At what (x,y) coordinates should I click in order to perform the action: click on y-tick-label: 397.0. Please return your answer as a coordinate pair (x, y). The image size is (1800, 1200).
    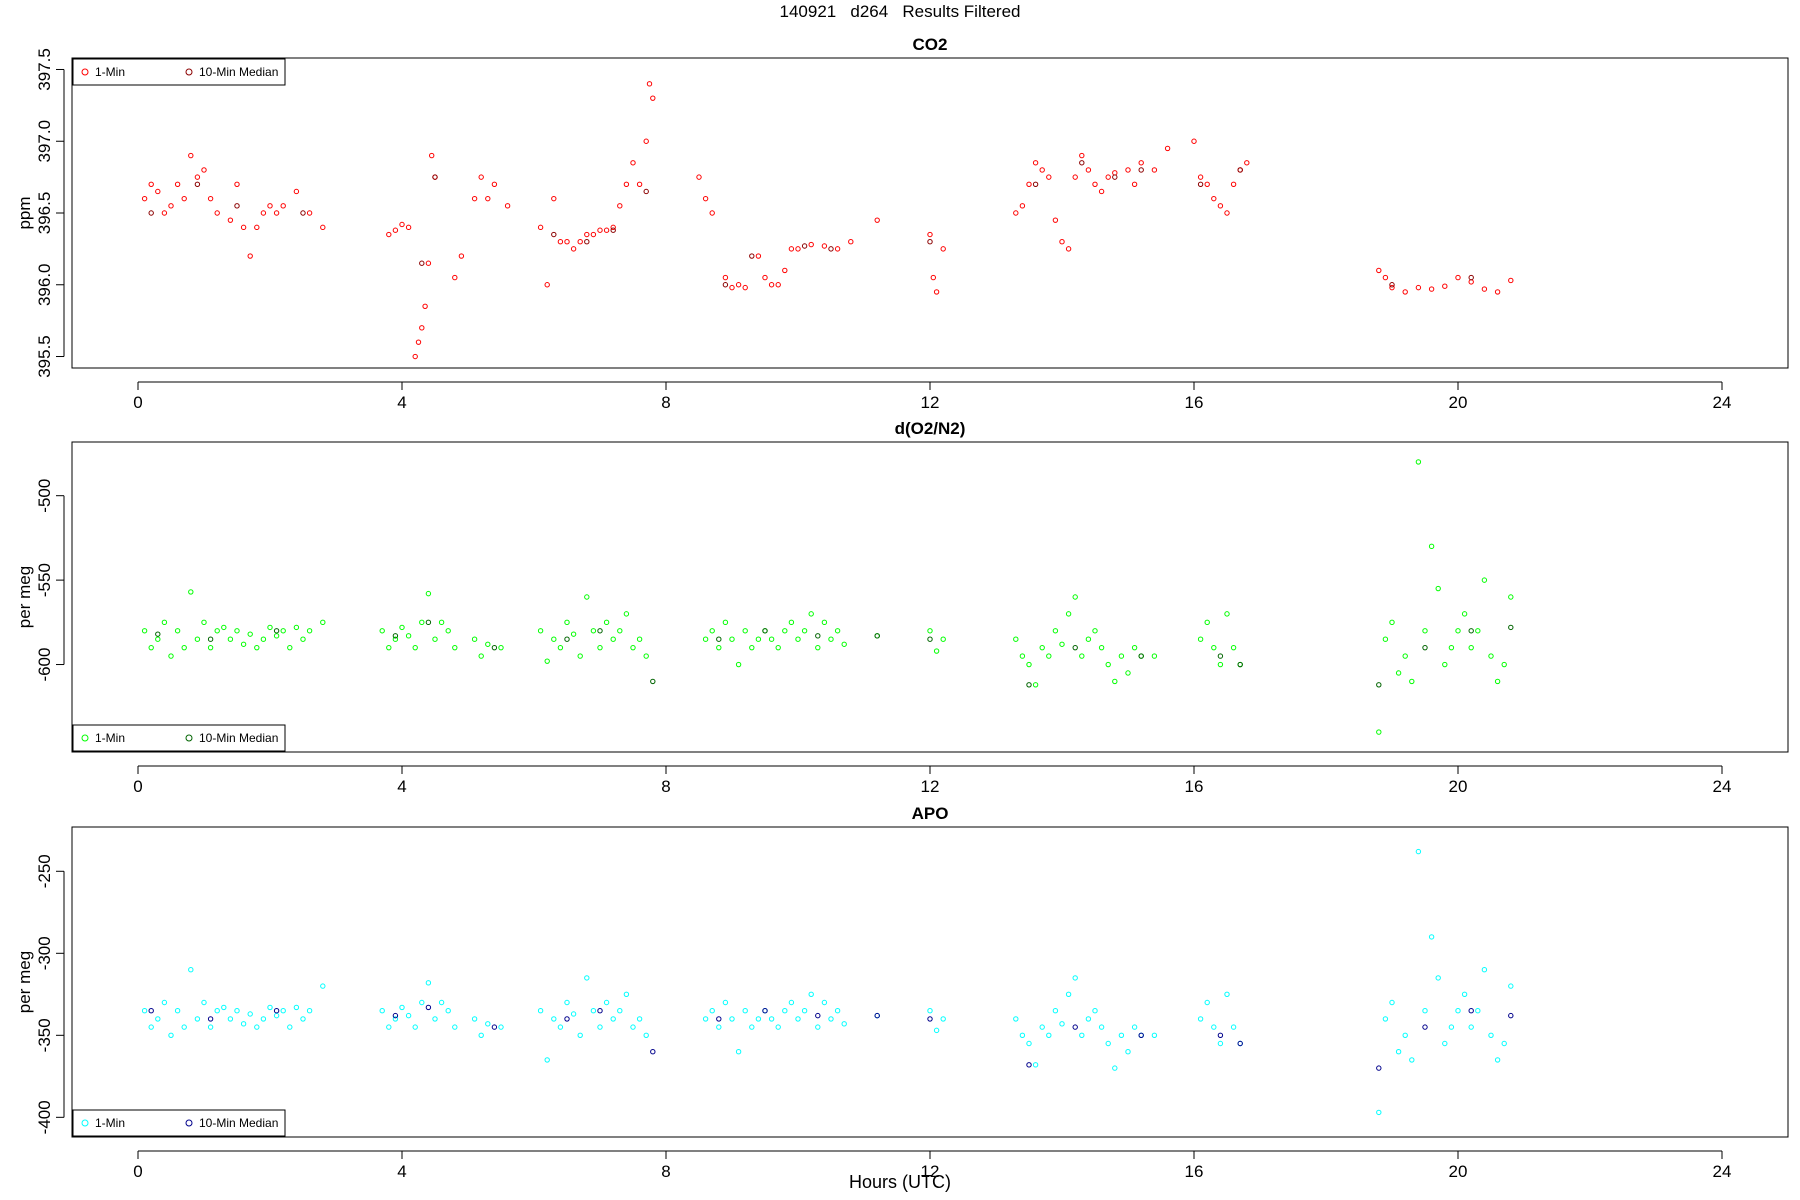
    Looking at the image, I should click on (44, 141).